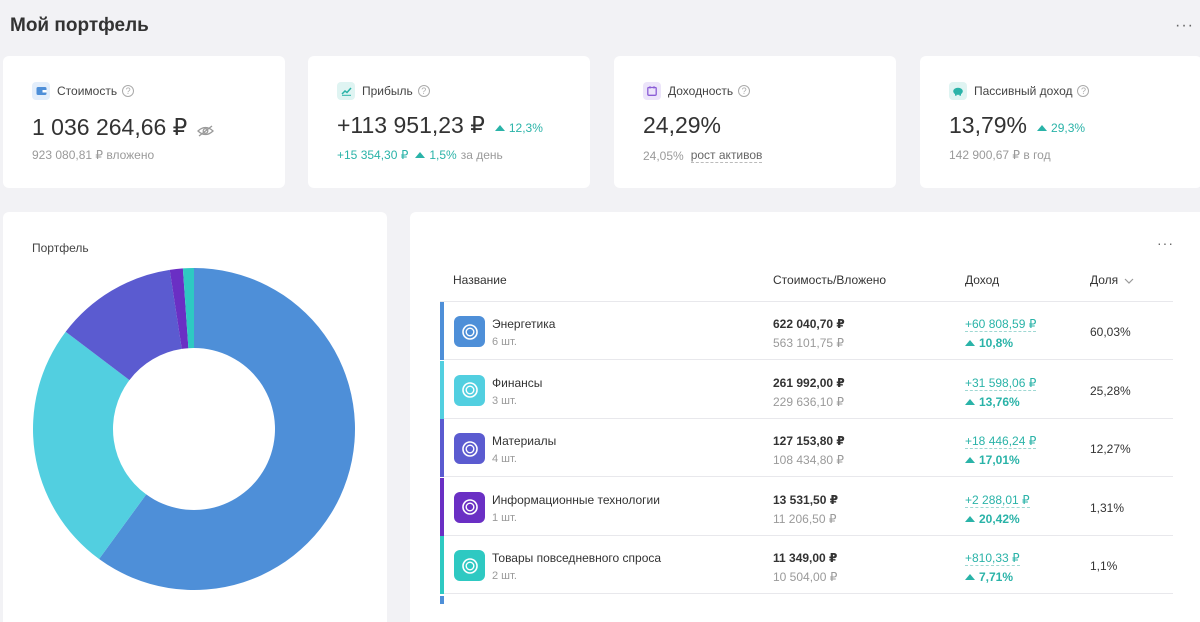 This screenshot has width=1200, height=622. What do you see at coordinates (41, 91) in the screenshot?
I see `wallet-icon` at bounding box center [41, 91].